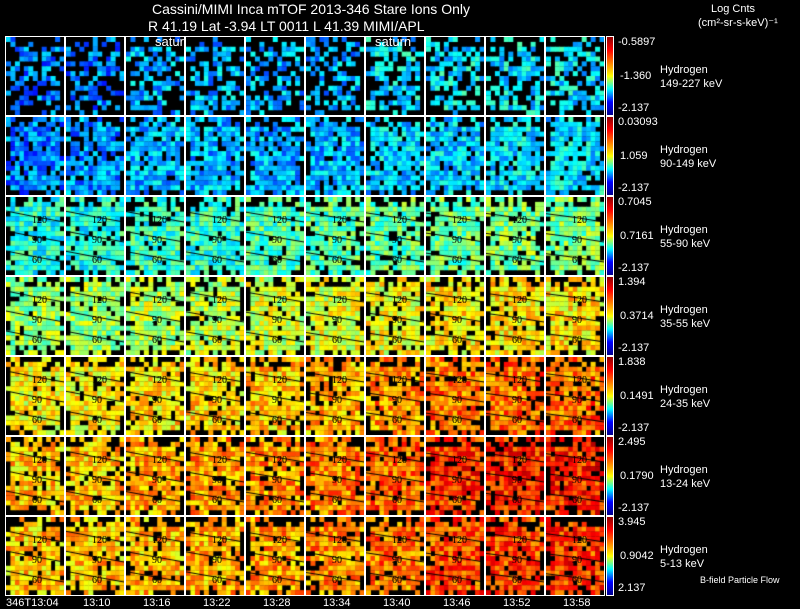 Image resolution: width=800 pixels, height=609 pixels. What do you see at coordinates (636, 76) in the screenshot?
I see `colorbar-mid: -1.360` at bounding box center [636, 76].